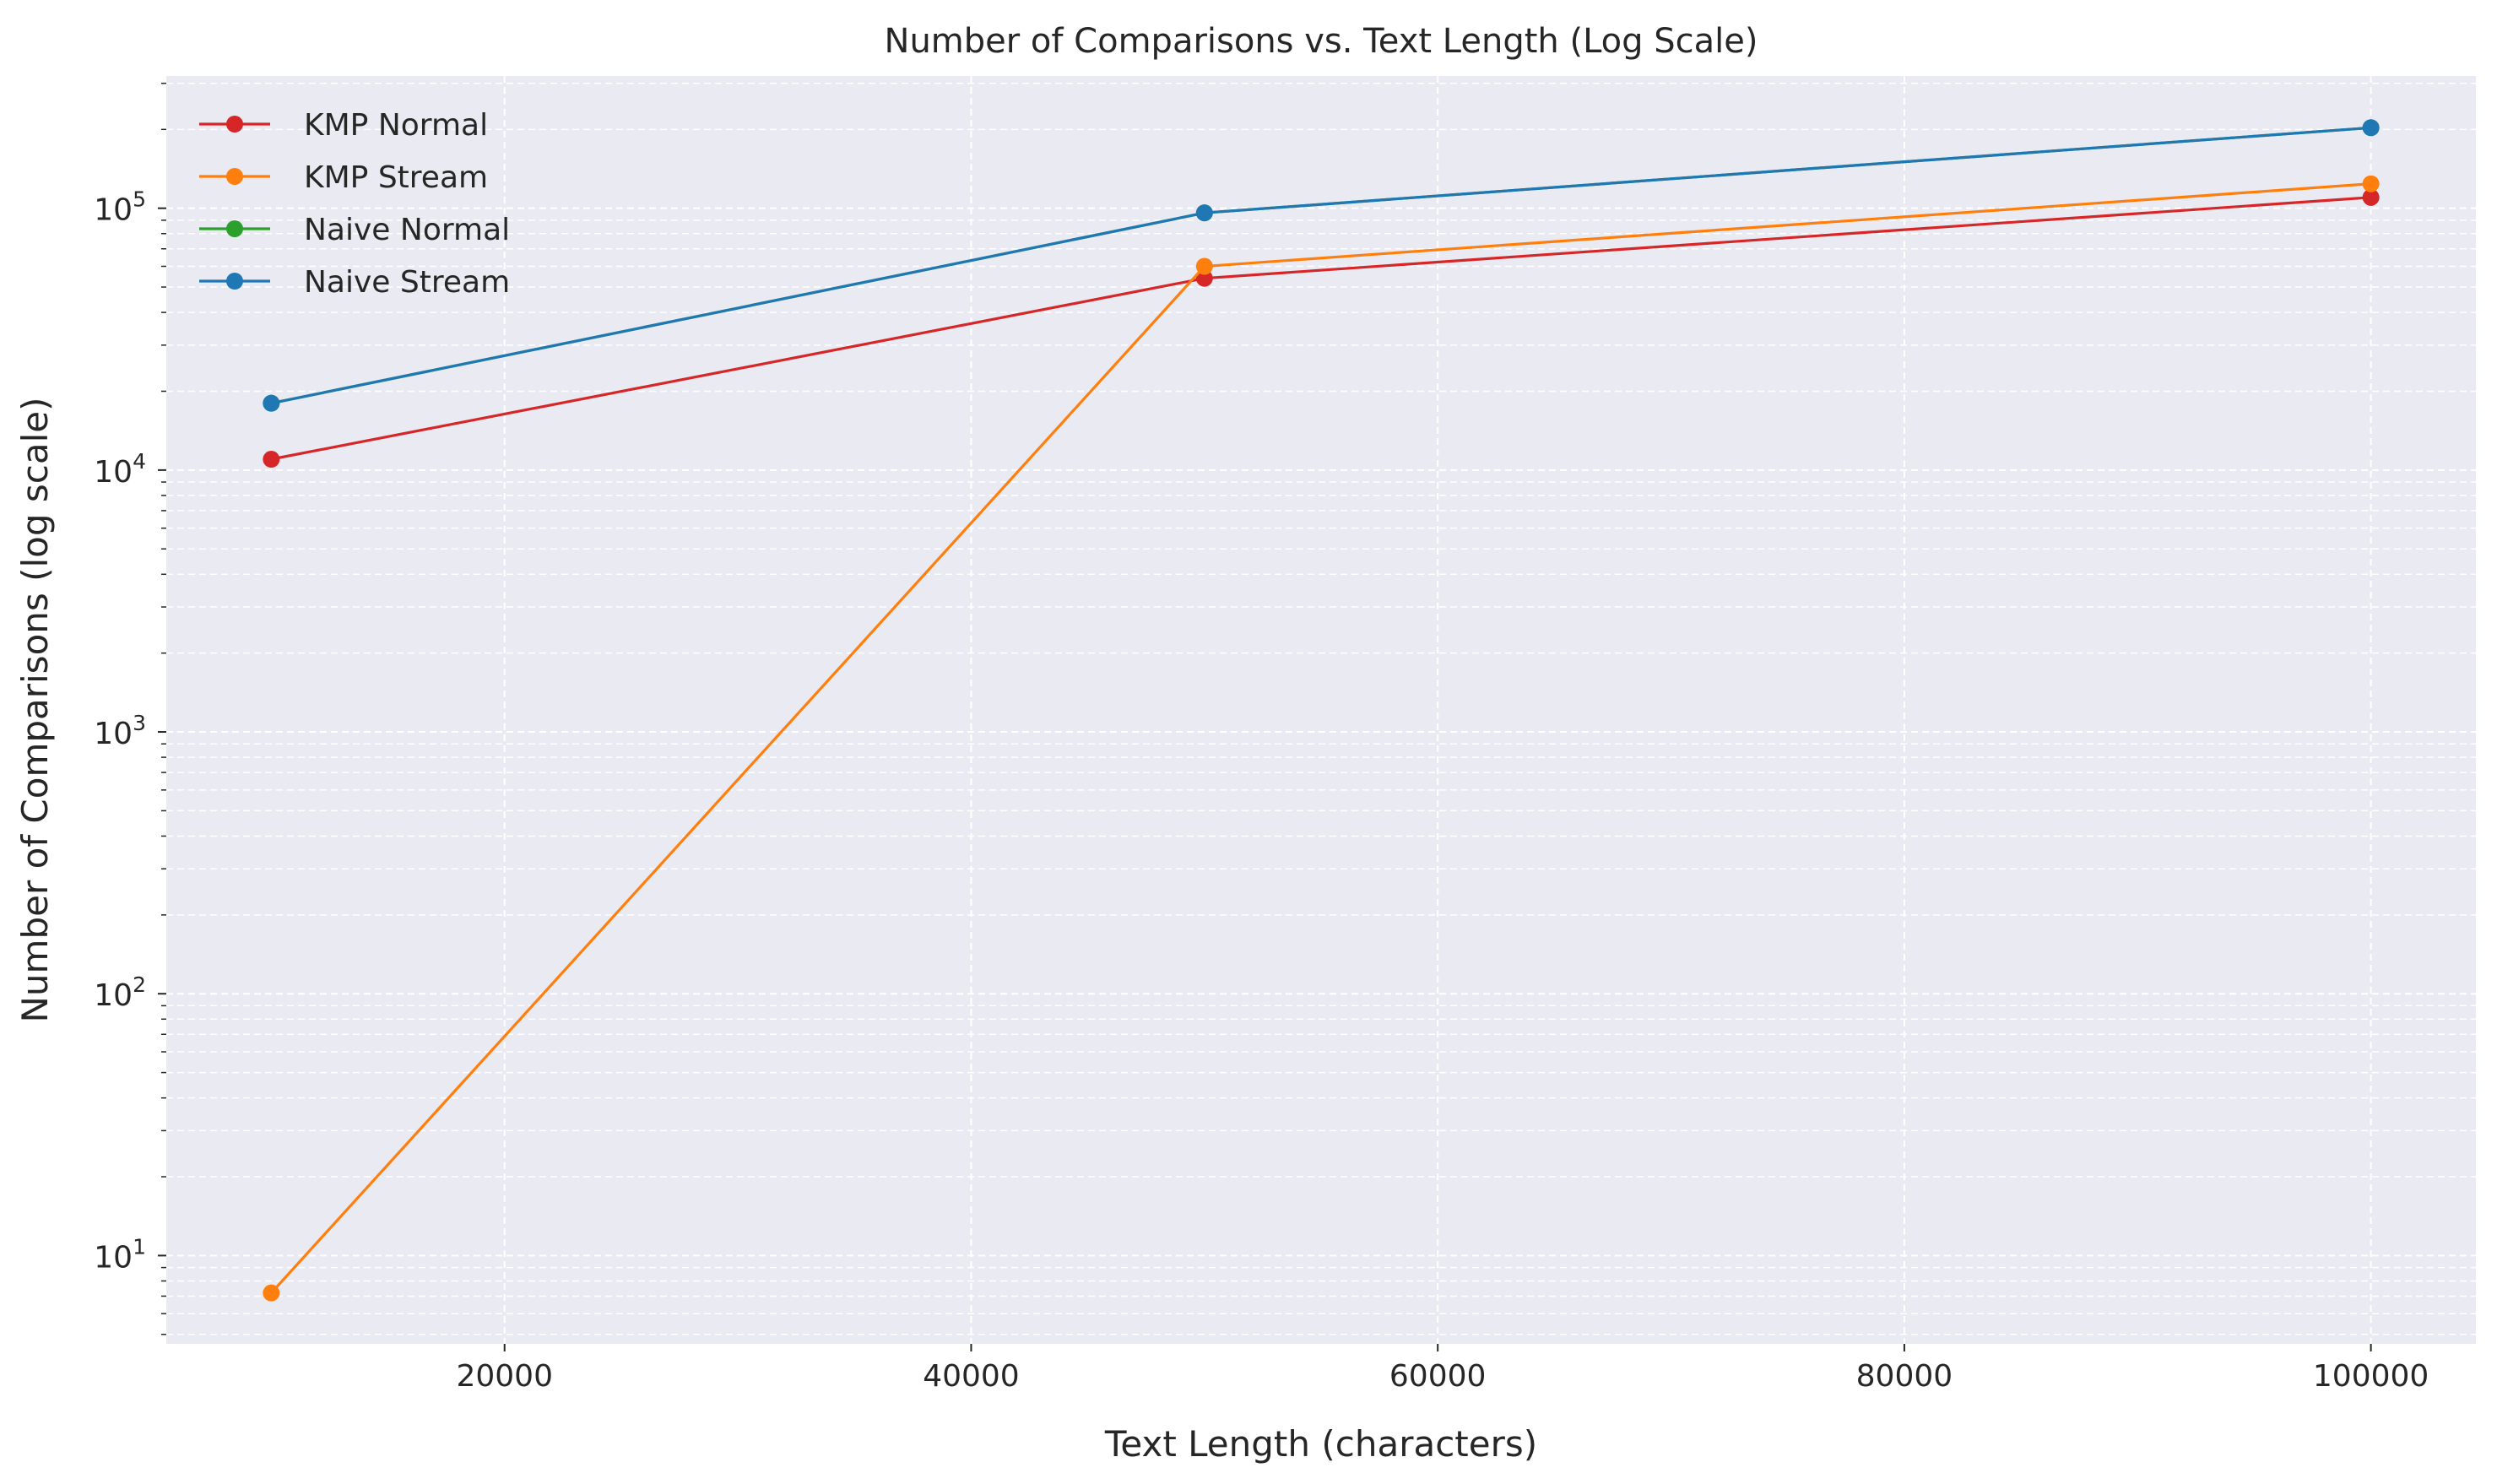 This screenshot has width=2497, height=1484. What do you see at coordinates (120, 1254) in the screenshot?
I see `y-tick-label: 10¹` at bounding box center [120, 1254].